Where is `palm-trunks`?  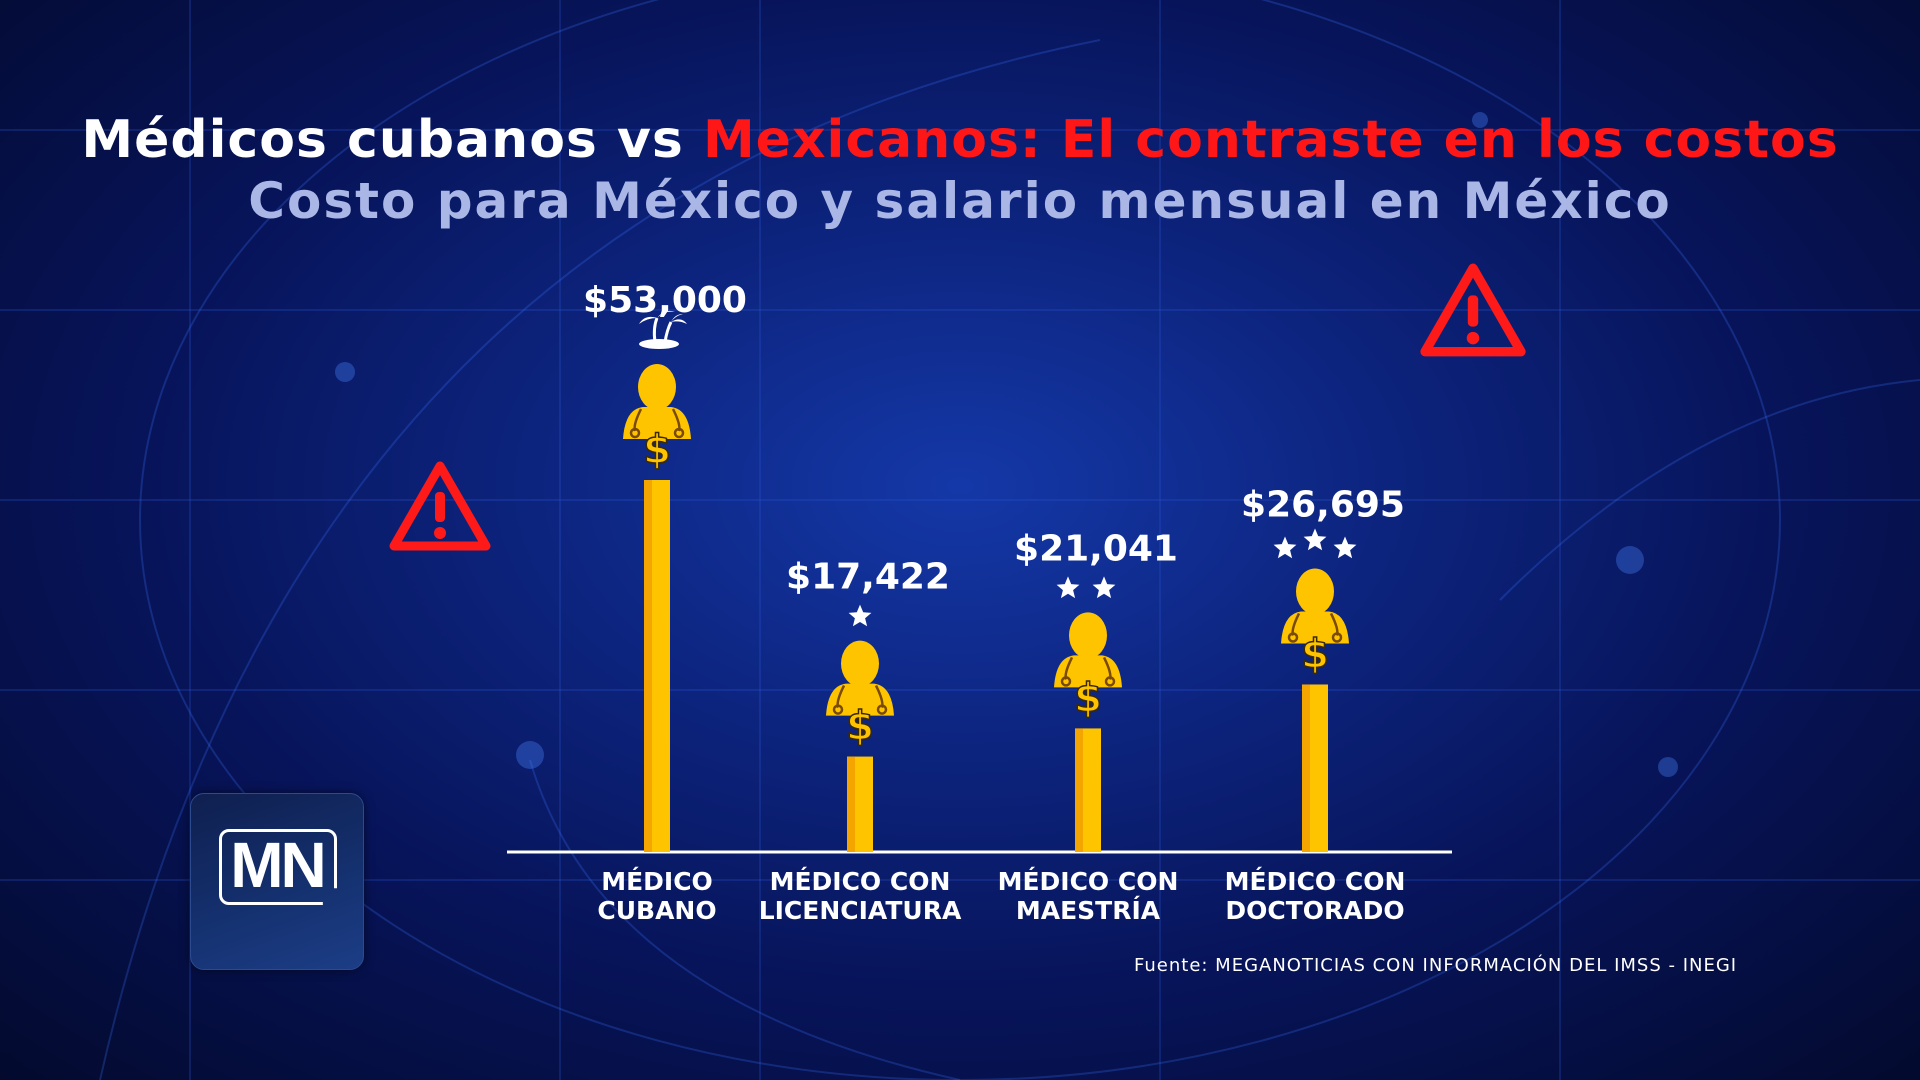
palm-trunks is located at coordinates (662, 330).